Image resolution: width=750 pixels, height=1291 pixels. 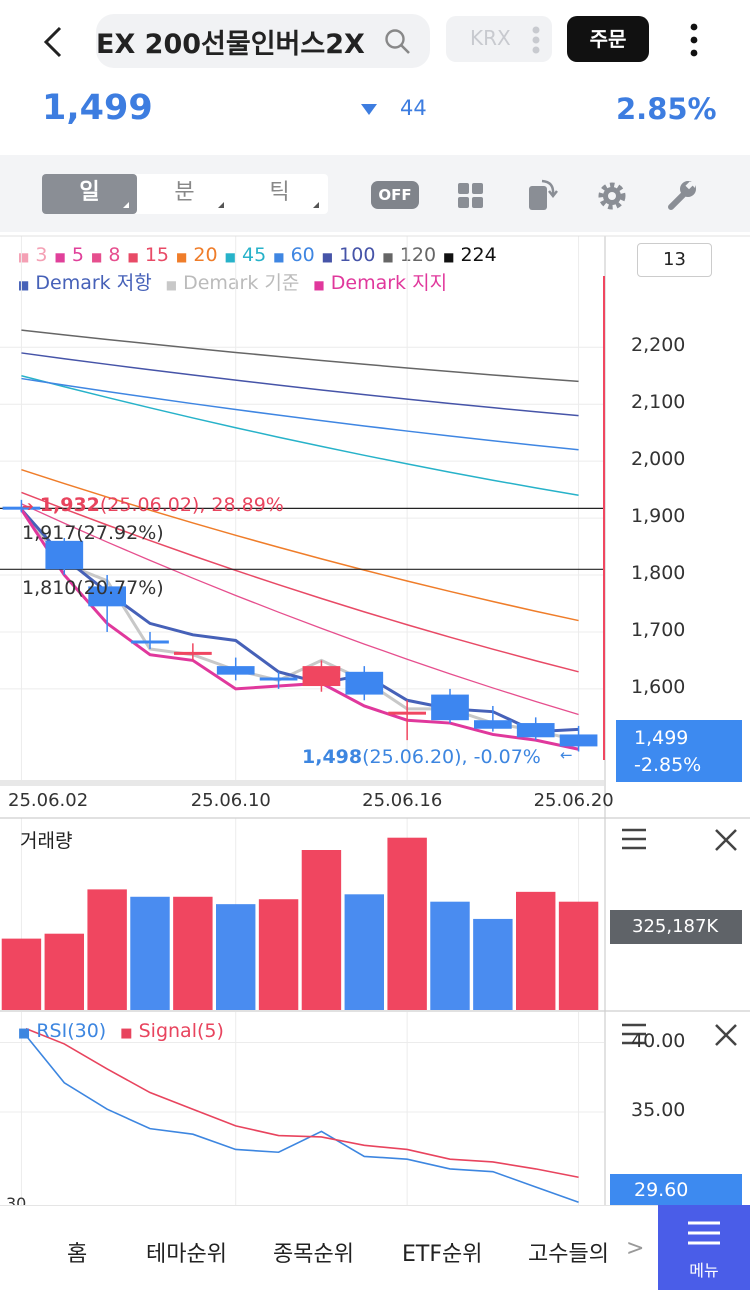 What do you see at coordinates (608, 39) in the screenshot?
I see `order-button: 주문` at bounding box center [608, 39].